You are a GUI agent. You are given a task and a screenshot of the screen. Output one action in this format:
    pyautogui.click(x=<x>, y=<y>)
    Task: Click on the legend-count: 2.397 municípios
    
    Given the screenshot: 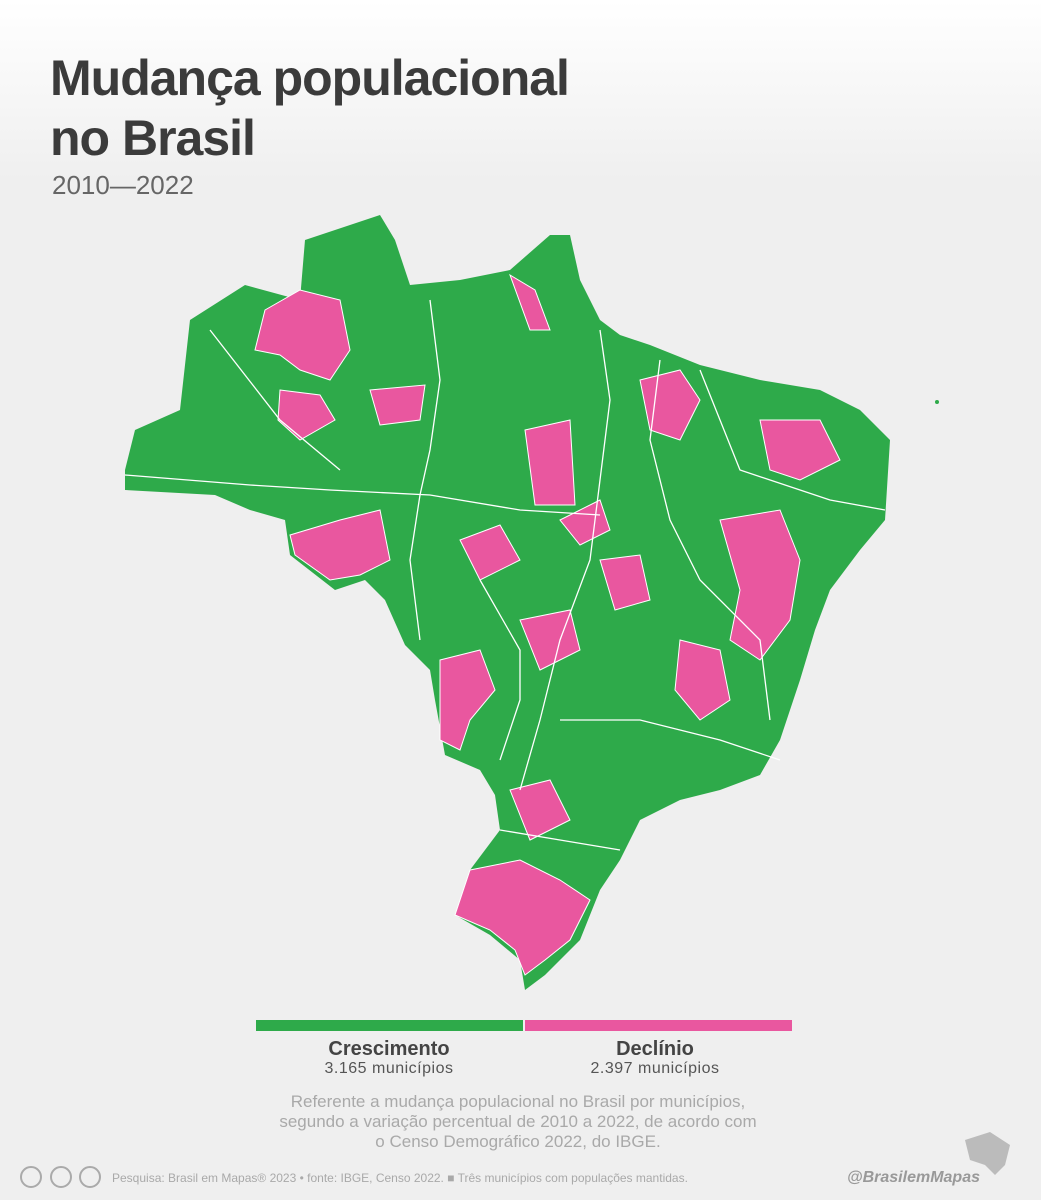 What is the action you would take?
    pyautogui.click(x=655, y=1068)
    